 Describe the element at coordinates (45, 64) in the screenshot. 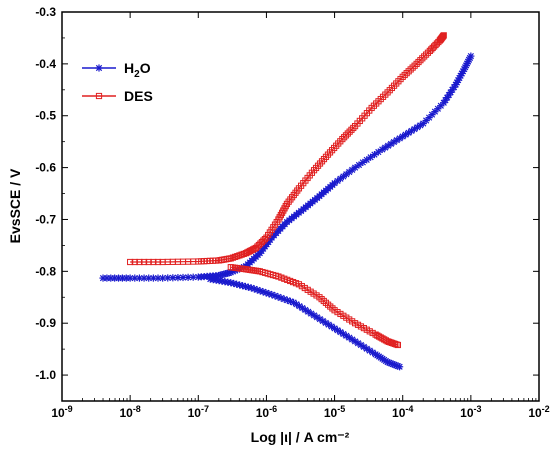

I see `y-tick-label: -0.4` at that location.